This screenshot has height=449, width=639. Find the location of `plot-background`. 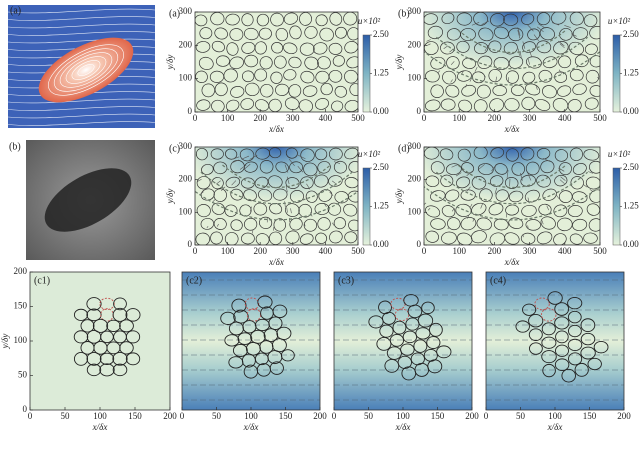

plot-background is located at coordinates (512, 196).